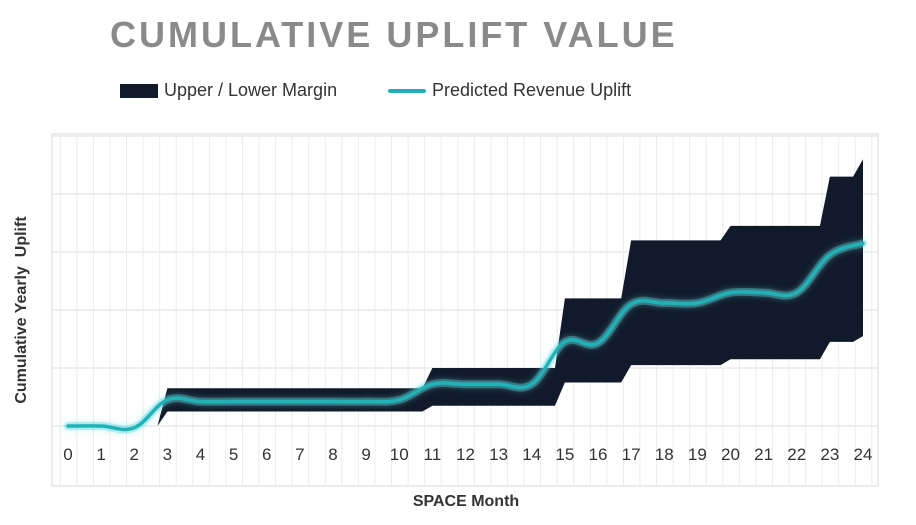 The width and height of the screenshot is (916, 525). I want to click on legend-item-predicted: Predicted Revenue Uplift, so click(509, 90).